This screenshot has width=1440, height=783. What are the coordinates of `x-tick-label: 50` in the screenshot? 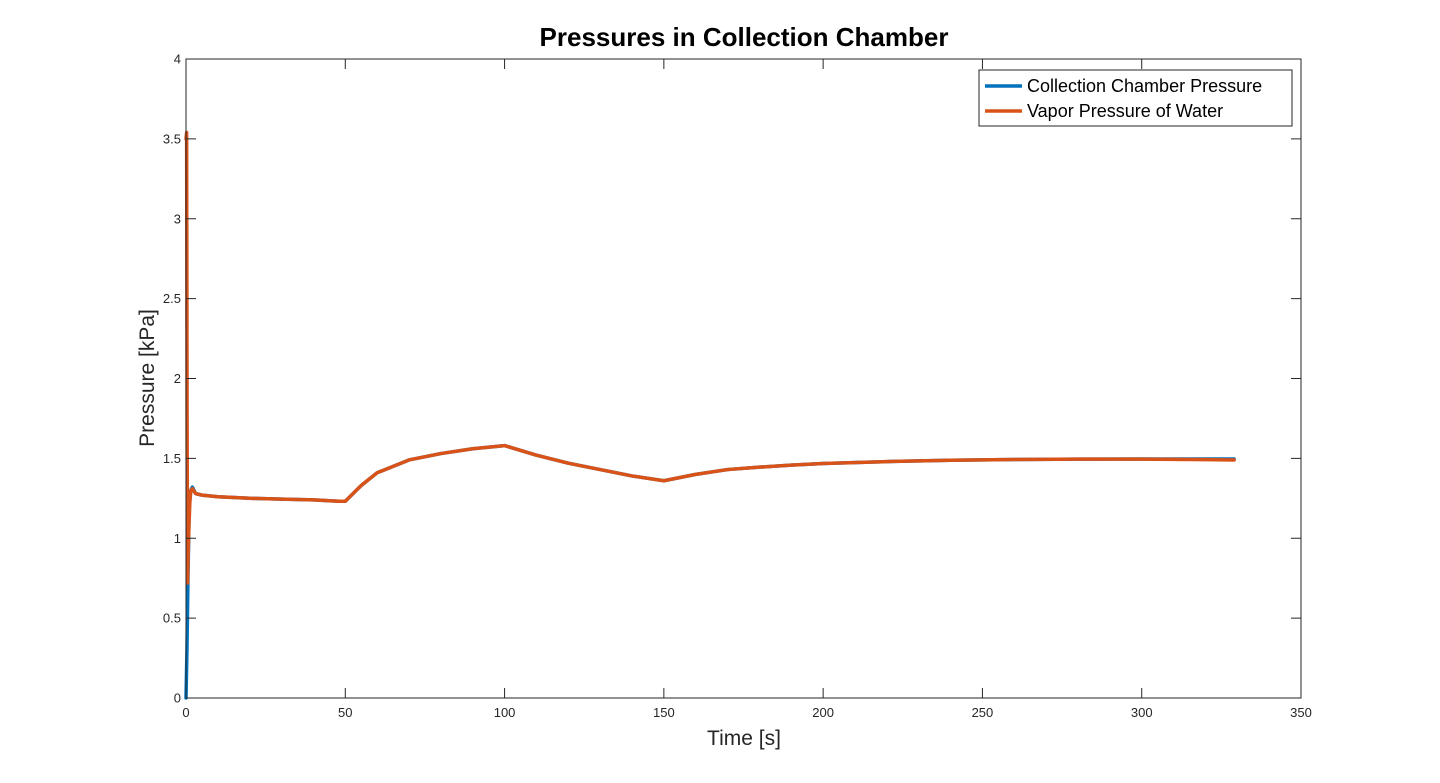 It's located at (345, 712).